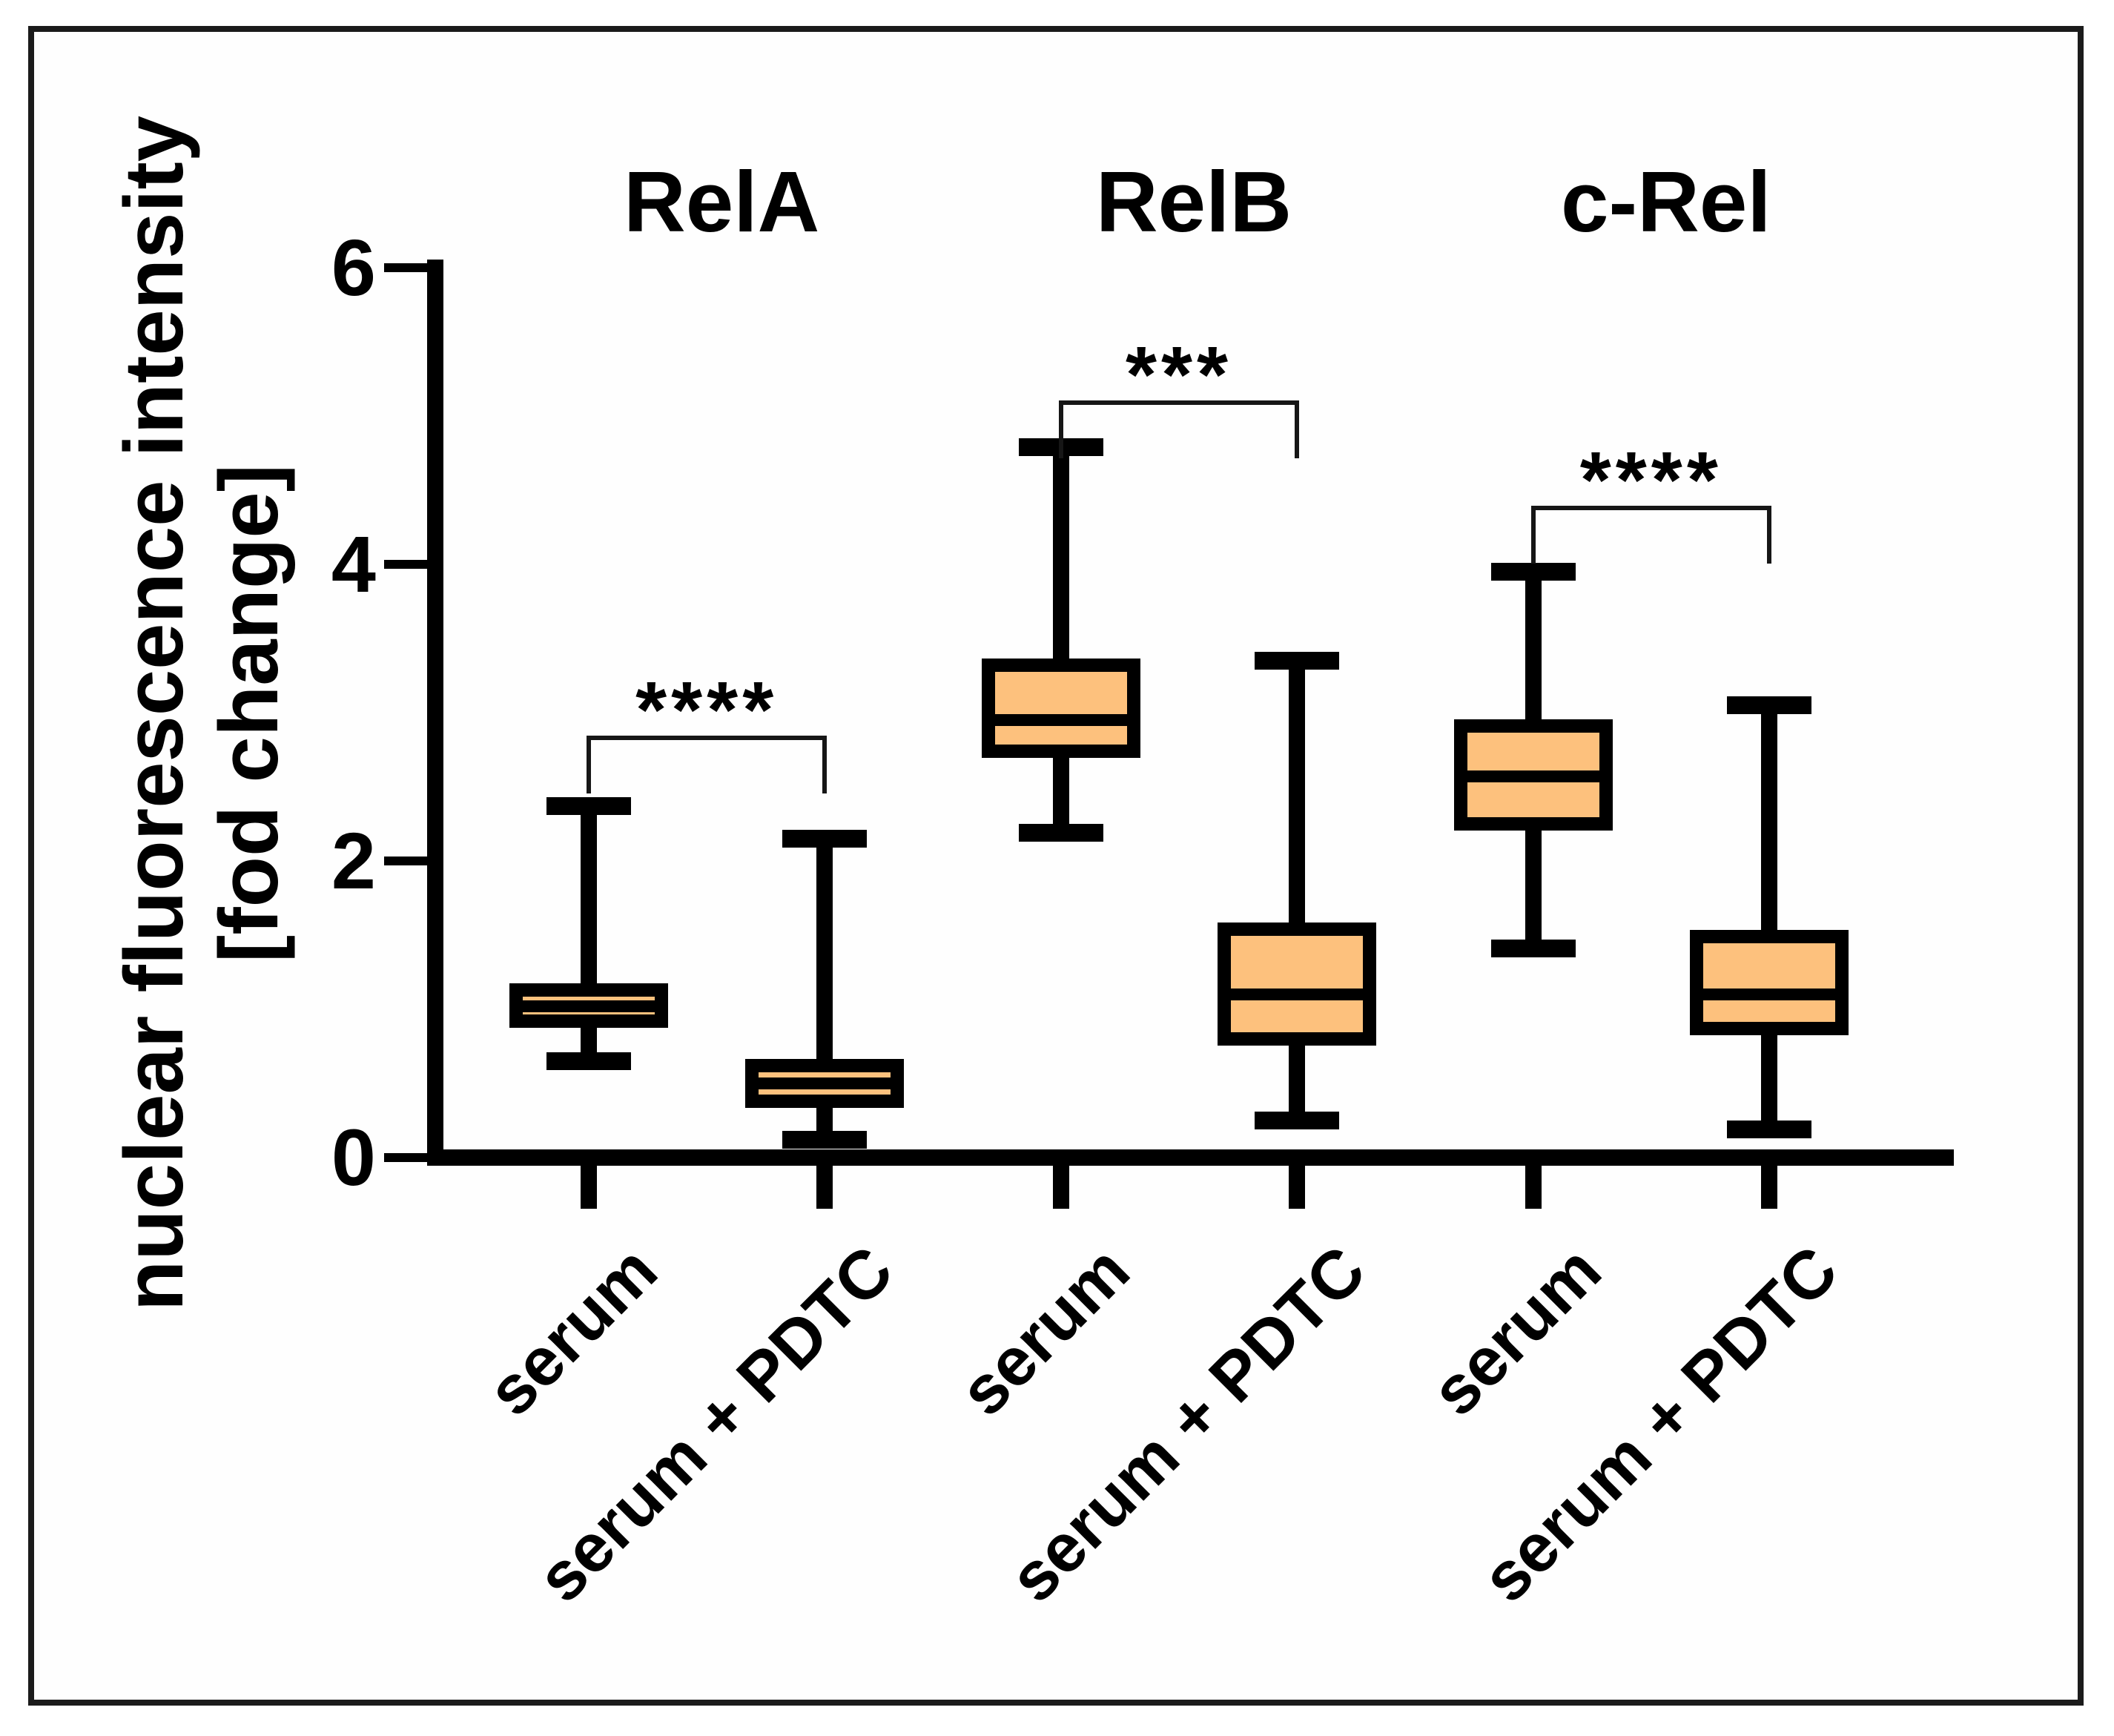 The height and width of the screenshot is (1736, 2114). Describe the element at coordinates (354, 564) in the screenshot. I see `y-tick-label: 4` at that location.